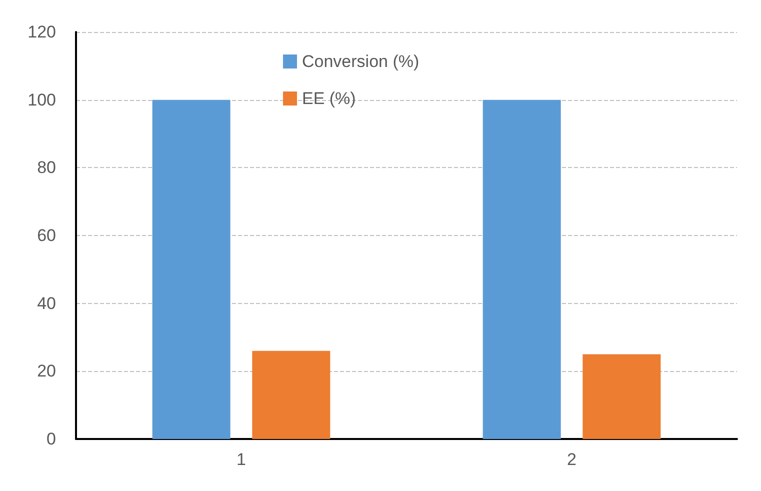 This screenshot has width=761, height=491. I want to click on y-tick-label: 0, so click(51, 439).